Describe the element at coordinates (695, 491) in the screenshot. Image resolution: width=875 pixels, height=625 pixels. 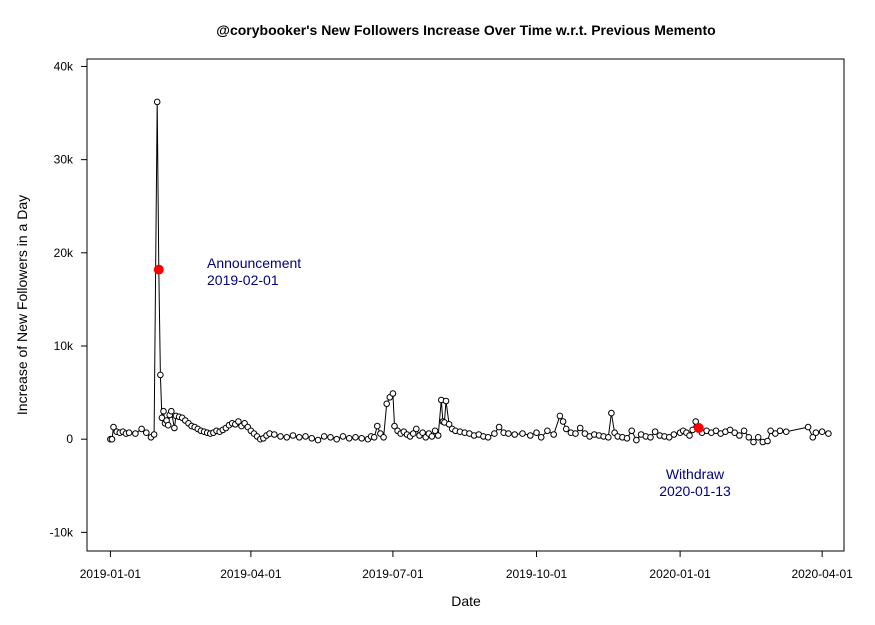
I see `withdraw-date: 2020-01-13` at that location.